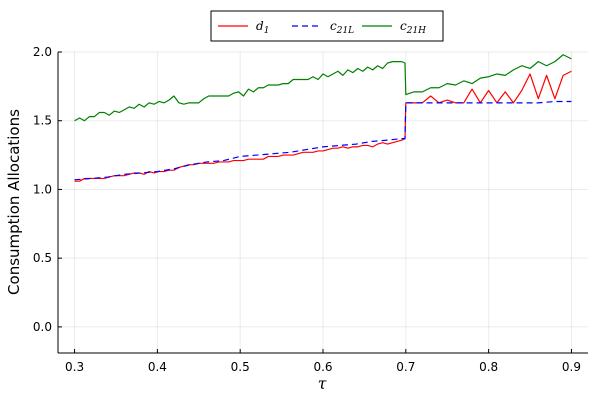 Image resolution: width=600 pixels, height=400 pixels. Describe the element at coordinates (323, 383) in the screenshot. I see `x-axis-label: τ` at that location.